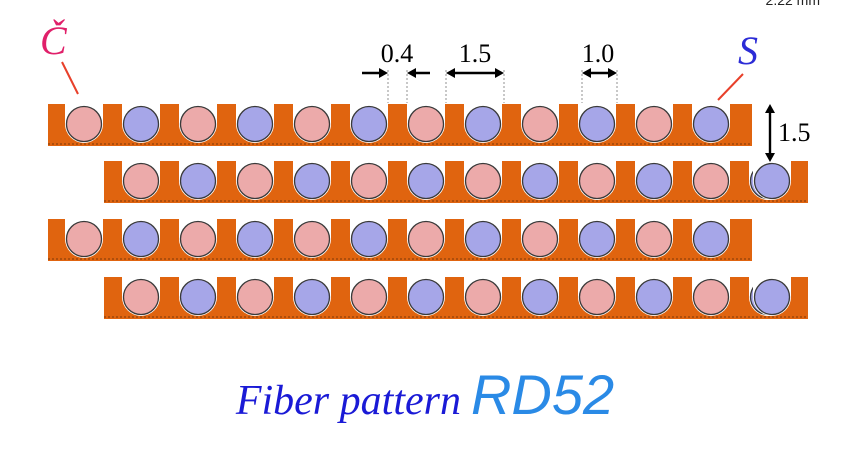 The image size is (850, 451). What do you see at coordinates (730, 87) in the screenshot?
I see `scintillator-pointer` at bounding box center [730, 87].